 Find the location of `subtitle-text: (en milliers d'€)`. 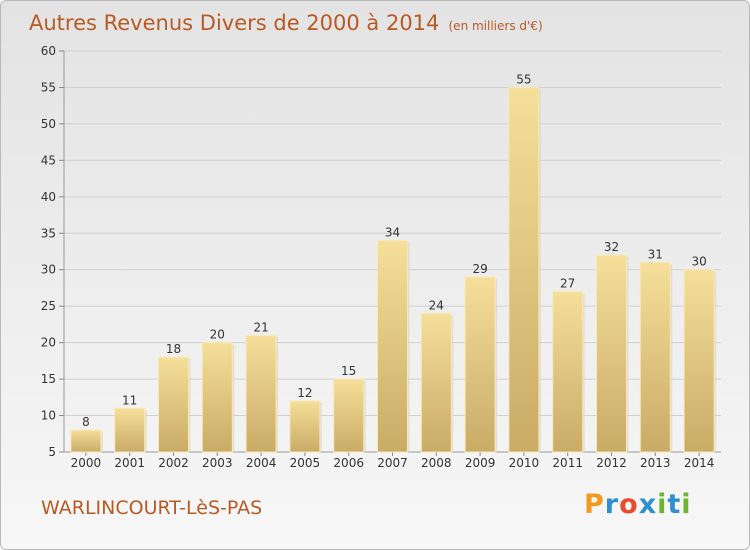

subtitle-text: (en milliers d'€) is located at coordinates (495, 26).